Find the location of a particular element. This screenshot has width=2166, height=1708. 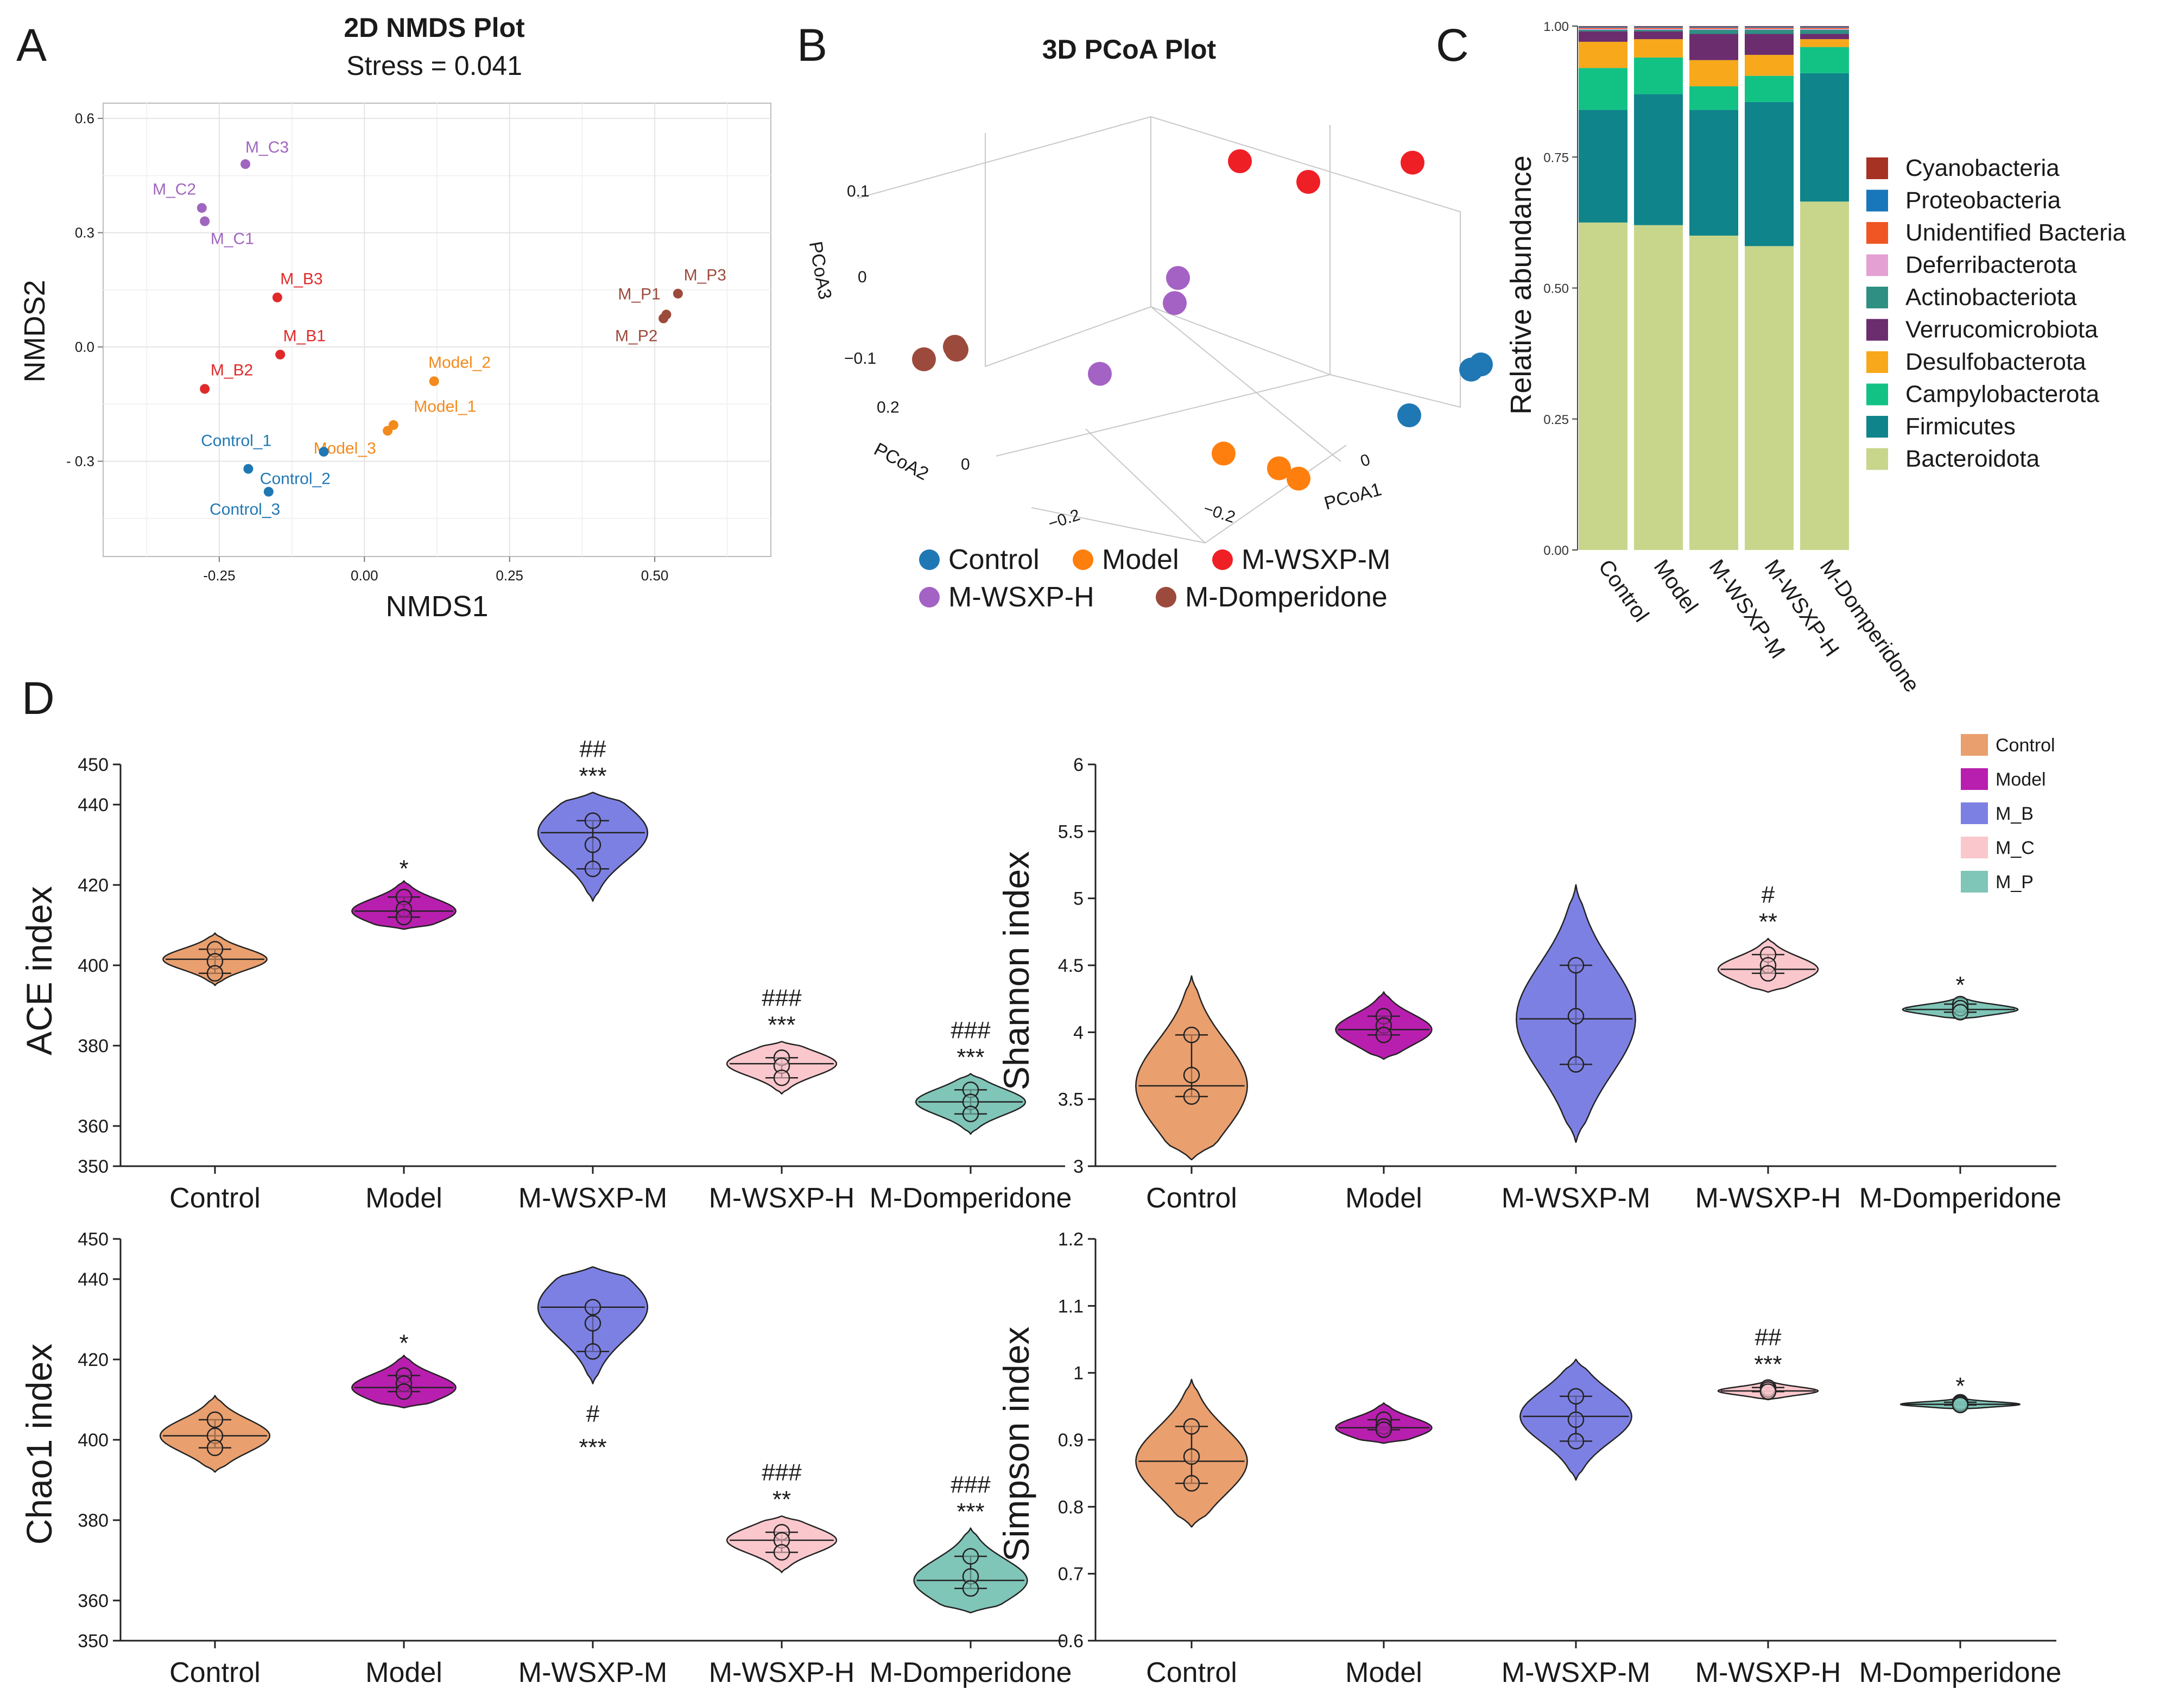

shannon-xtick-1: Model is located at coordinates (1383, 1198).